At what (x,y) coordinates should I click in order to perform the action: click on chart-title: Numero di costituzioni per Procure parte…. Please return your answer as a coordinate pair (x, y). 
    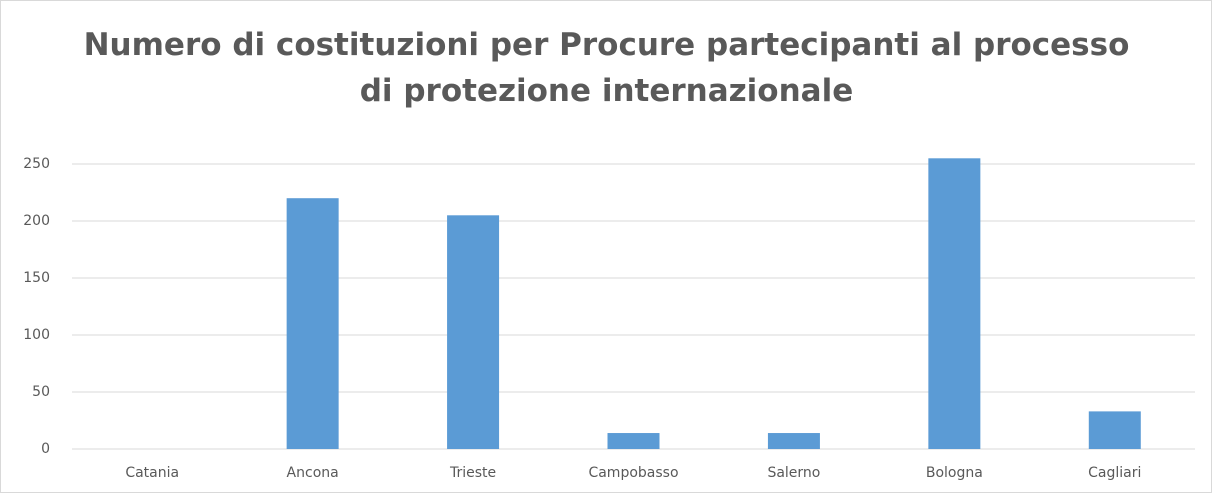
    Looking at the image, I should click on (606, 68).